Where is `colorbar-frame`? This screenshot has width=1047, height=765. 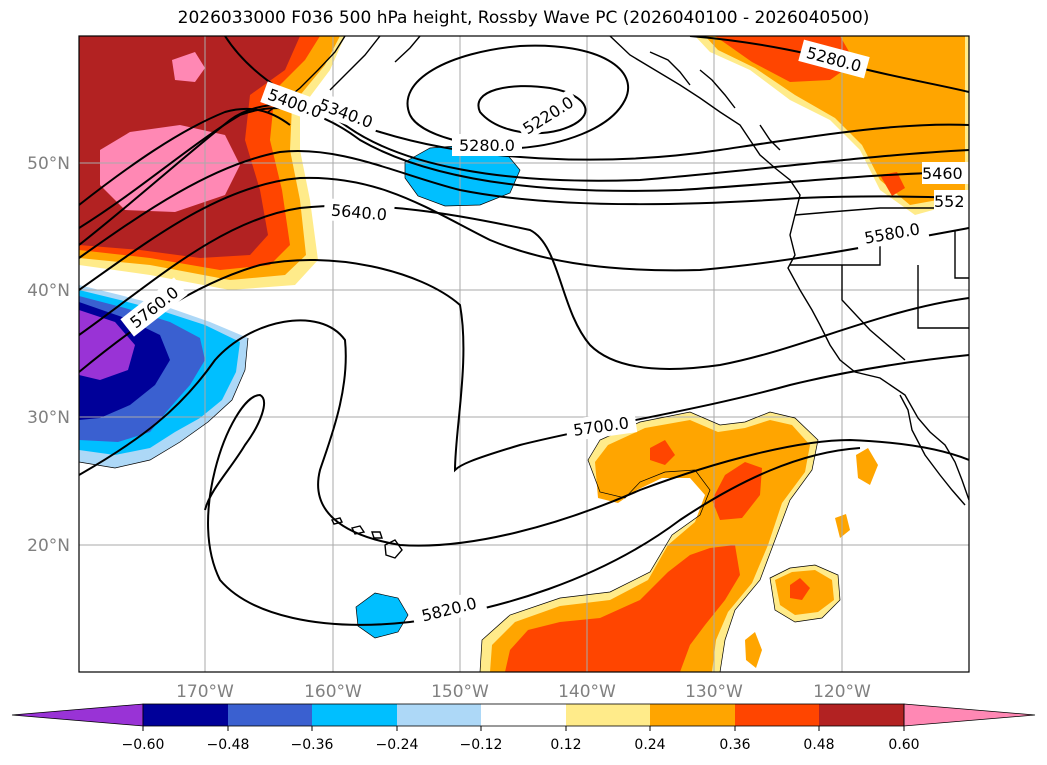 colorbar-frame is located at coordinates (523, 715).